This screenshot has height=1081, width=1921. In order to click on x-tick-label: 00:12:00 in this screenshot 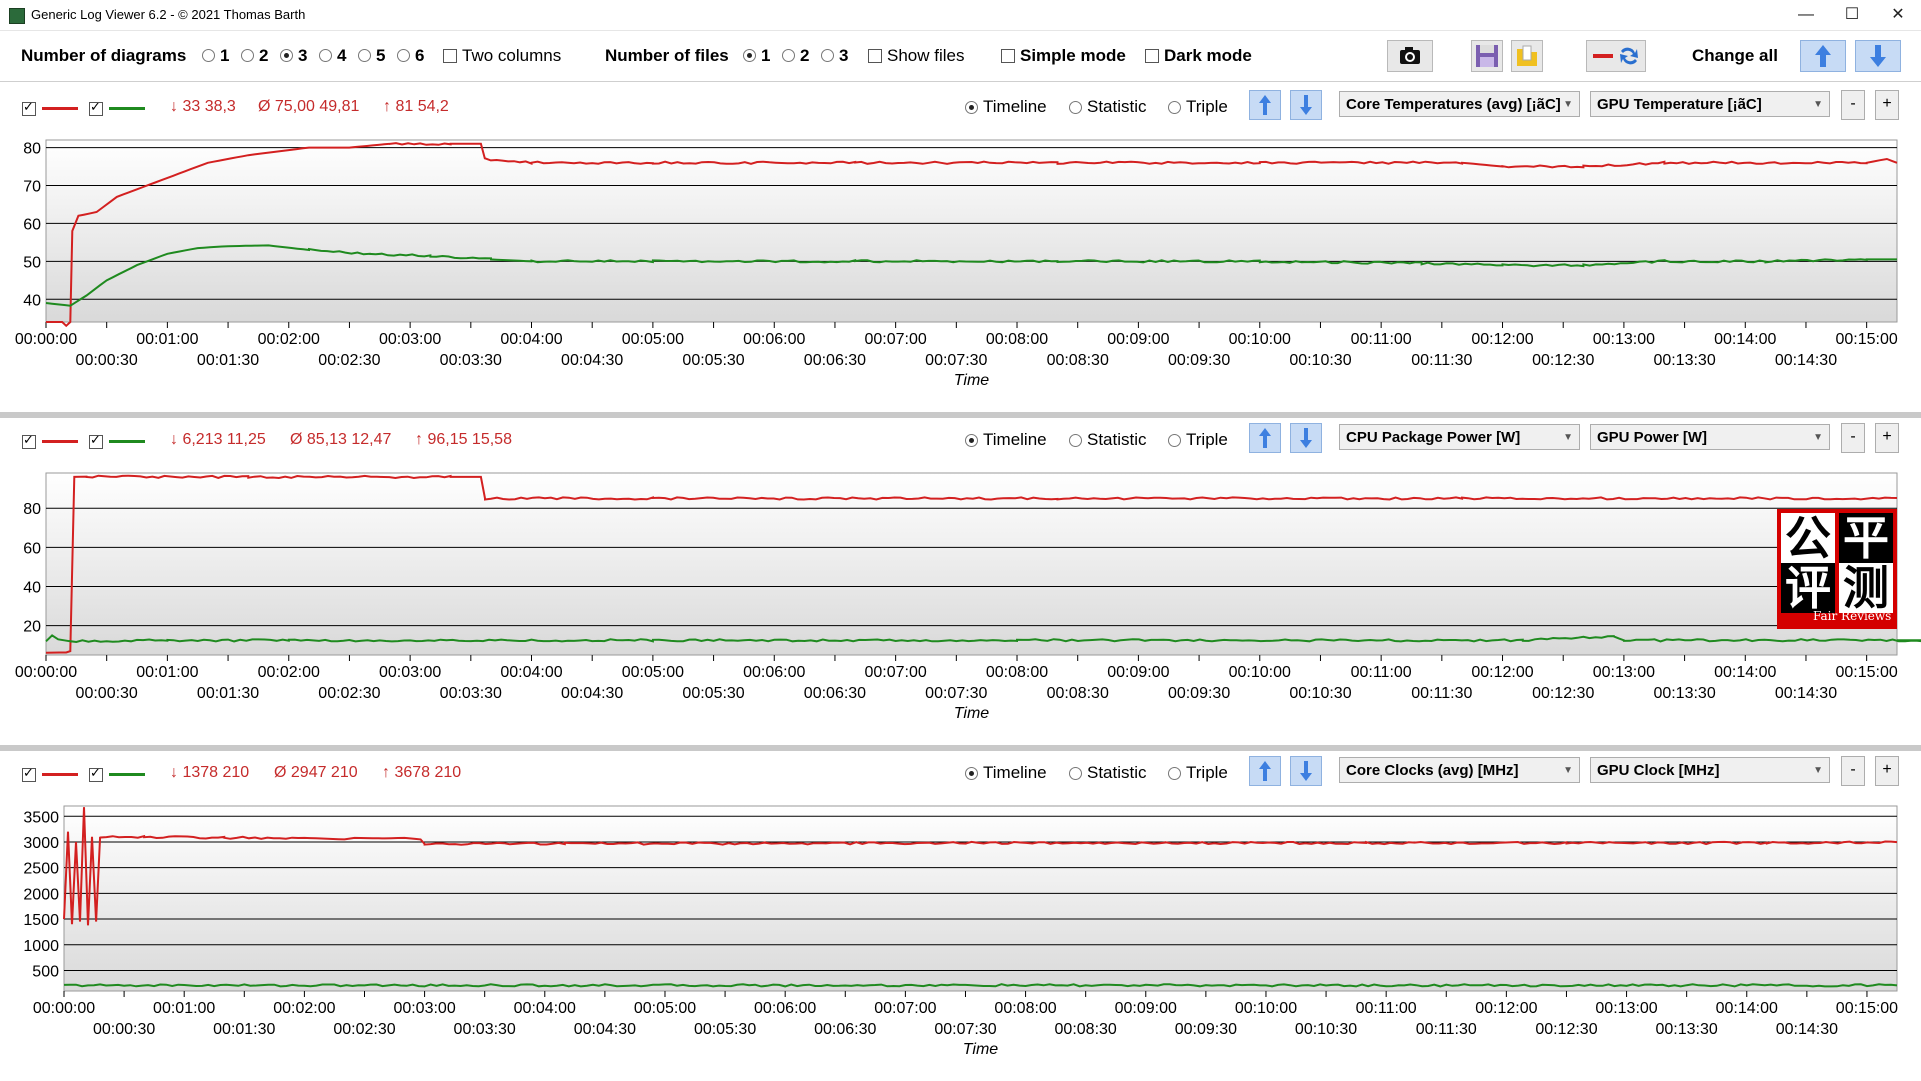, I will do `click(1502, 672)`.